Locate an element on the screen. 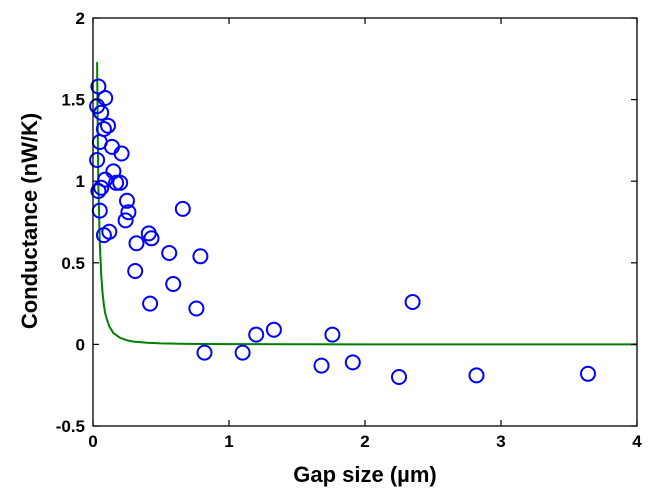 The width and height of the screenshot is (651, 493). y-tick-label--0.5: -0.5 is located at coordinates (70, 426).